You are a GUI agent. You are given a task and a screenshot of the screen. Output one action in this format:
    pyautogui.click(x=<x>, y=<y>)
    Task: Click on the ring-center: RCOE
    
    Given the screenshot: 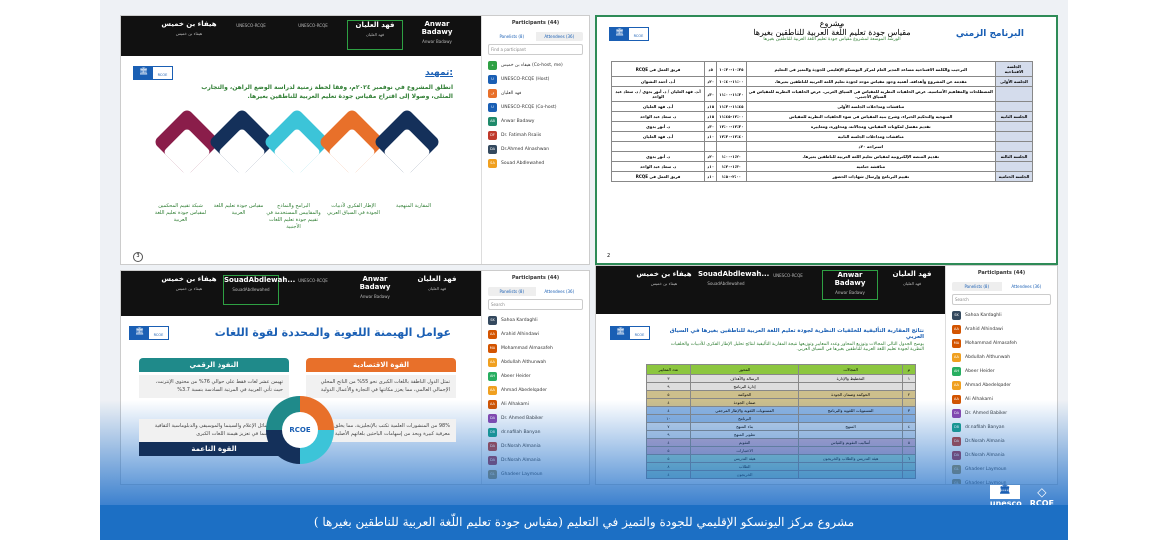 What is the action you would take?
    pyautogui.click(x=300, y=430)
    